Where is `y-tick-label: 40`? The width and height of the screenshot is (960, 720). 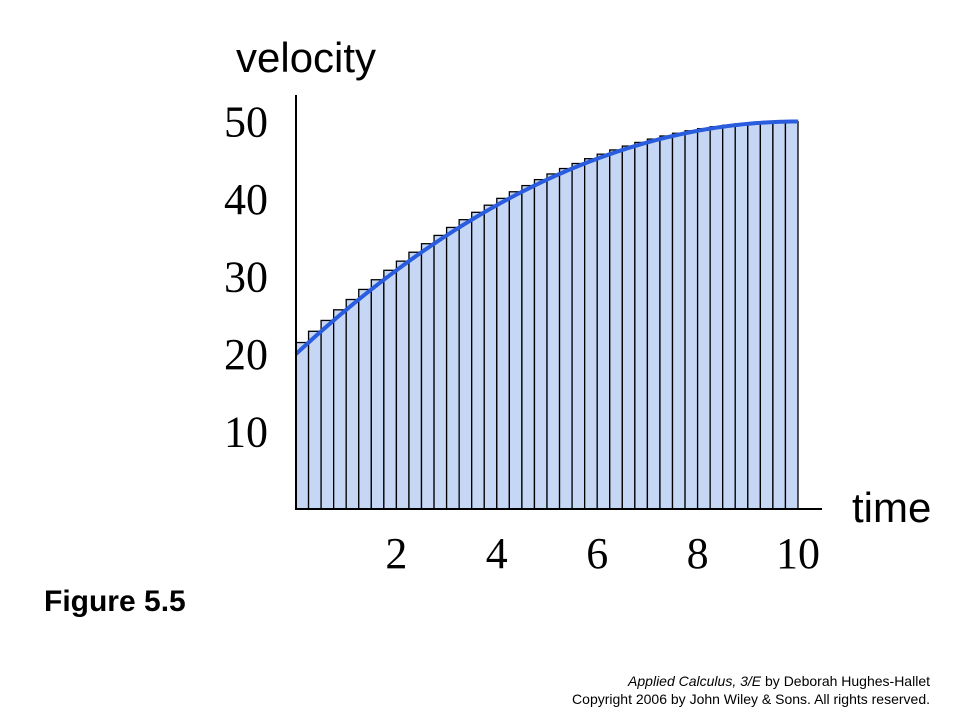
y-tick-label: 40 is located at coordinates (246, 199).